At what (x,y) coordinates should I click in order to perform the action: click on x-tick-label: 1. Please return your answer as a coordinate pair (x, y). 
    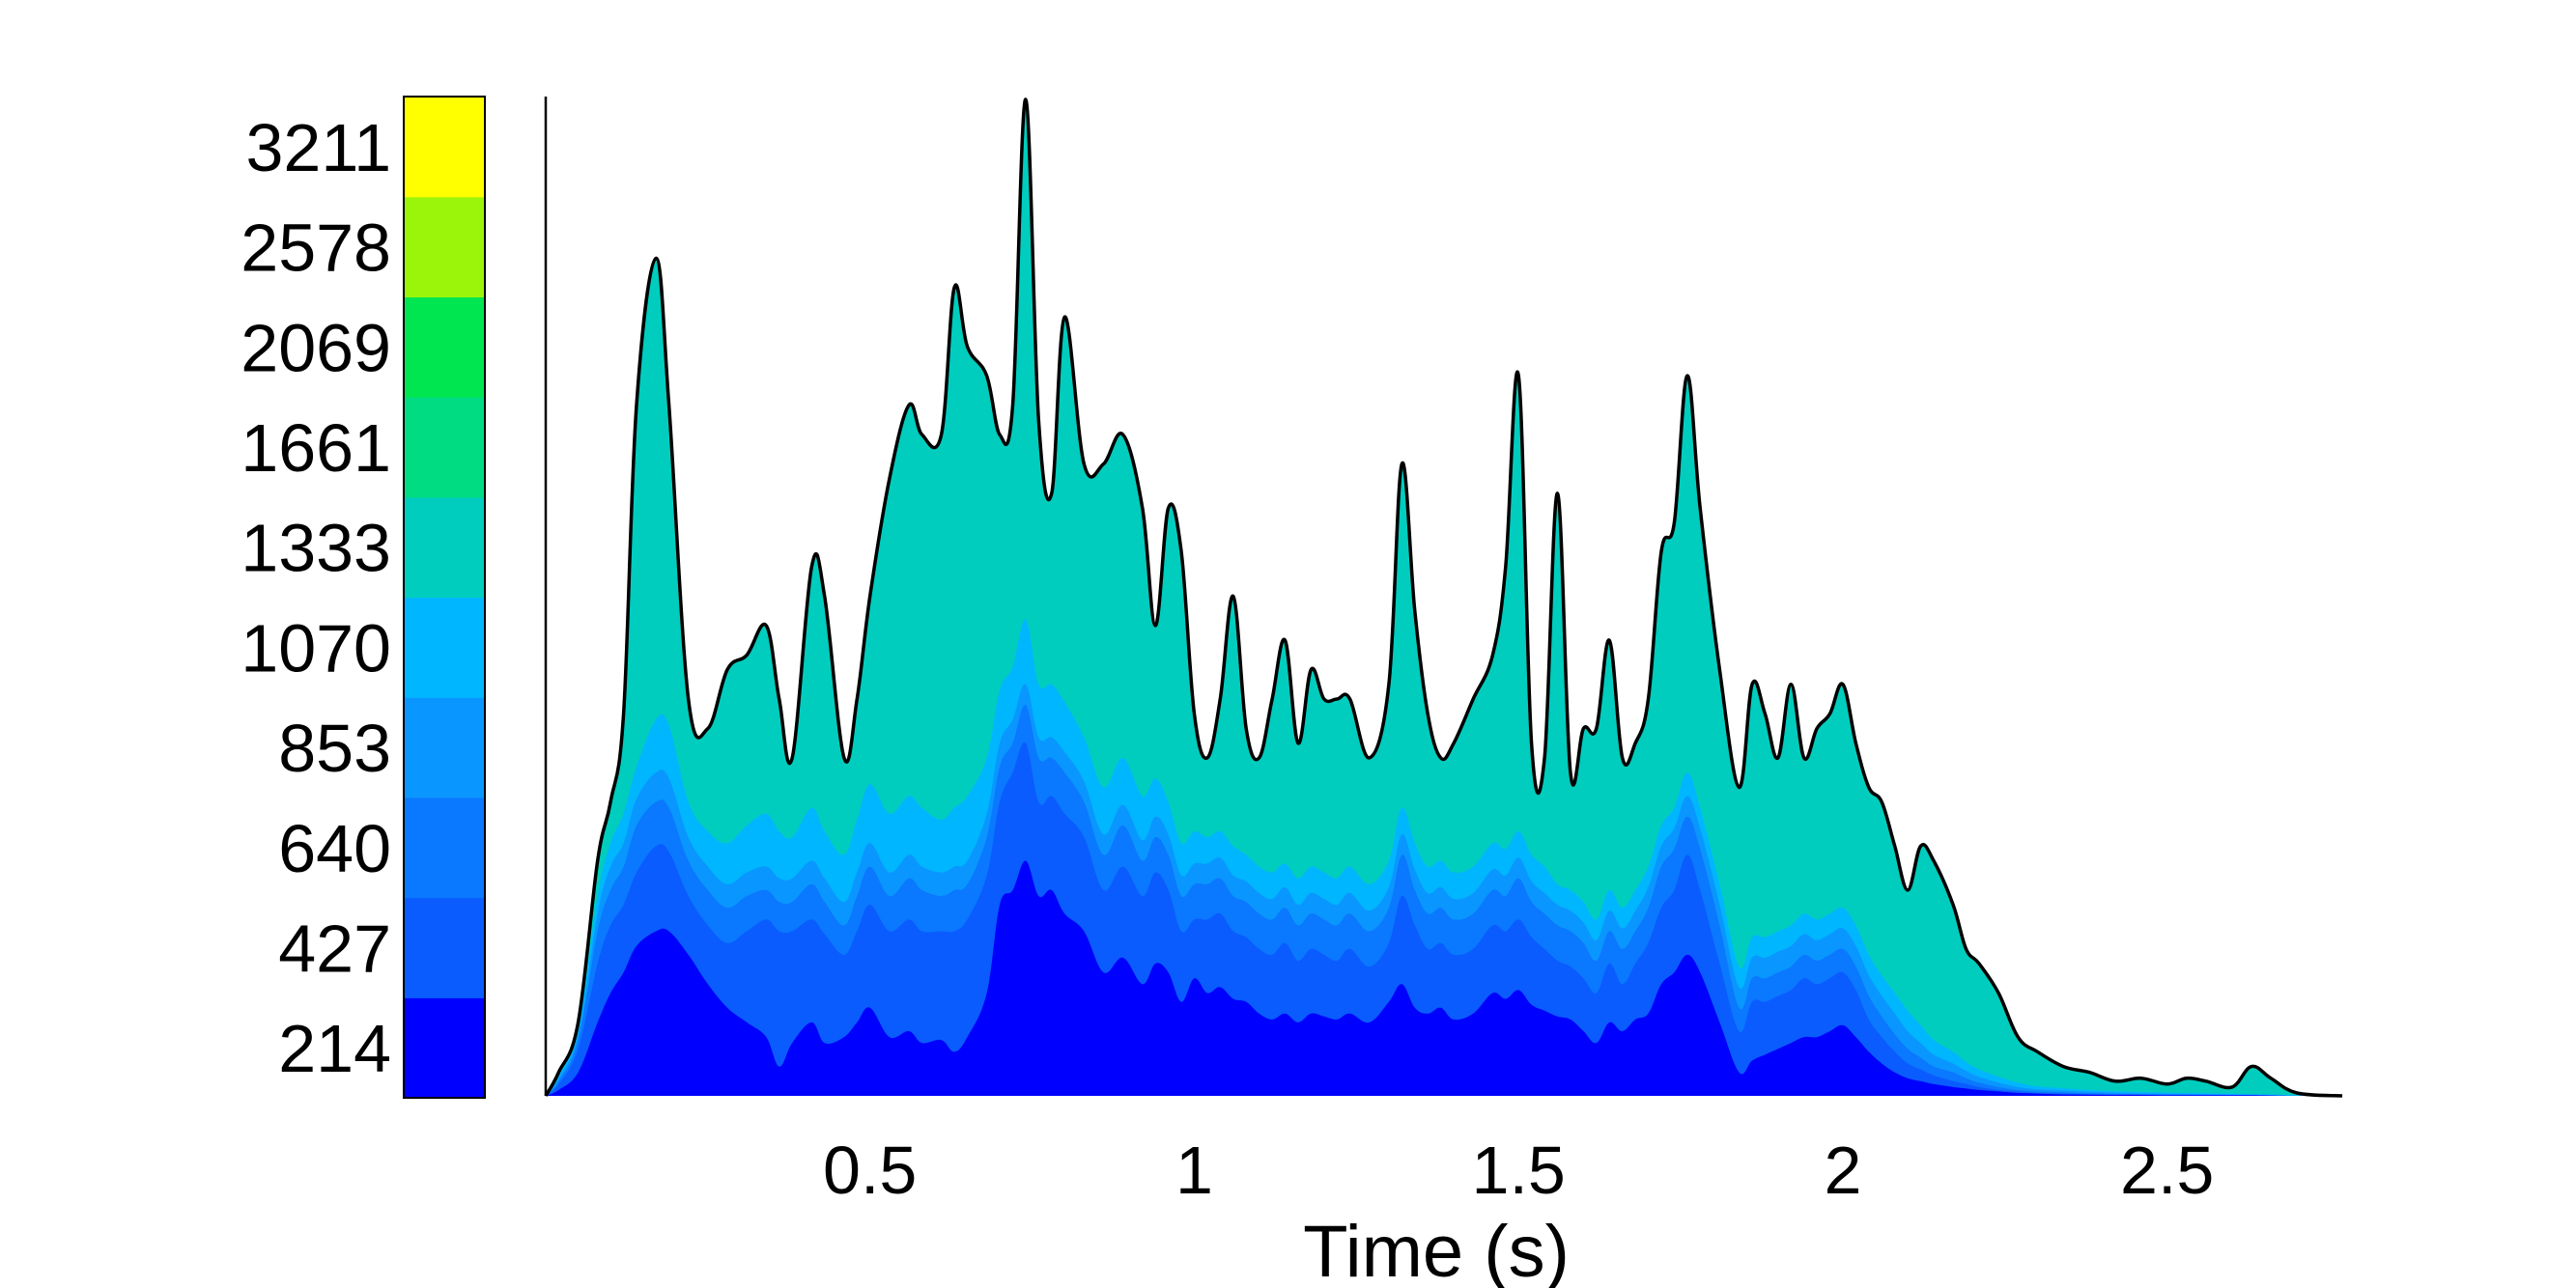
    Looking at the image, I should click on (1194, 1171).